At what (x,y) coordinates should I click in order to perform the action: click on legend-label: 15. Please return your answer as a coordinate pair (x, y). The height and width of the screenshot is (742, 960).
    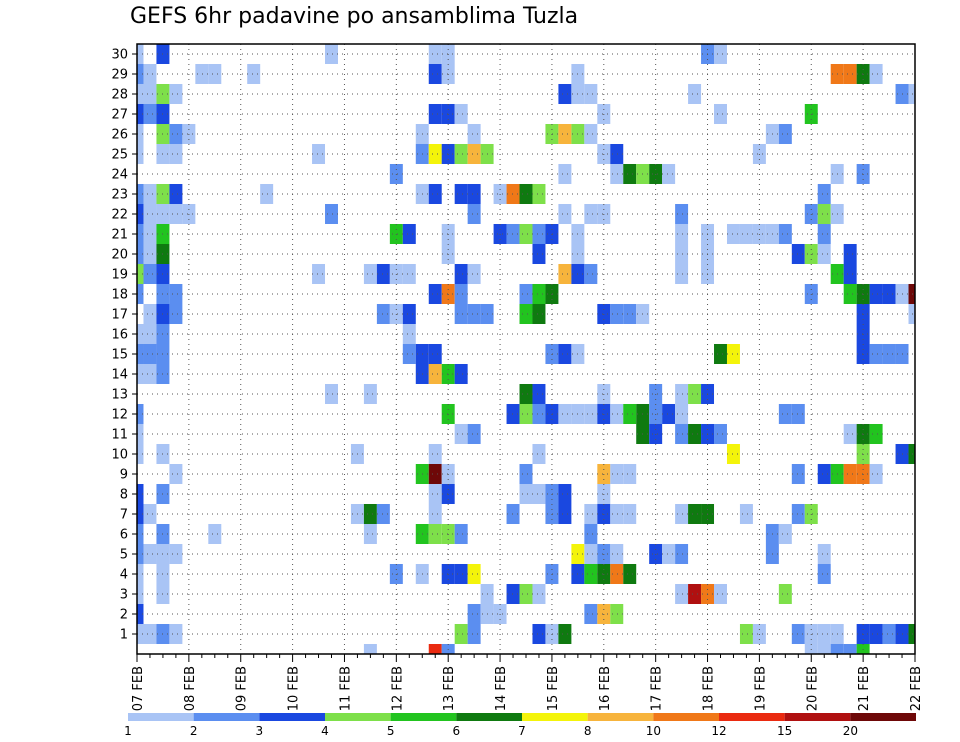
    Looking at the image, I should click on (784, 731).